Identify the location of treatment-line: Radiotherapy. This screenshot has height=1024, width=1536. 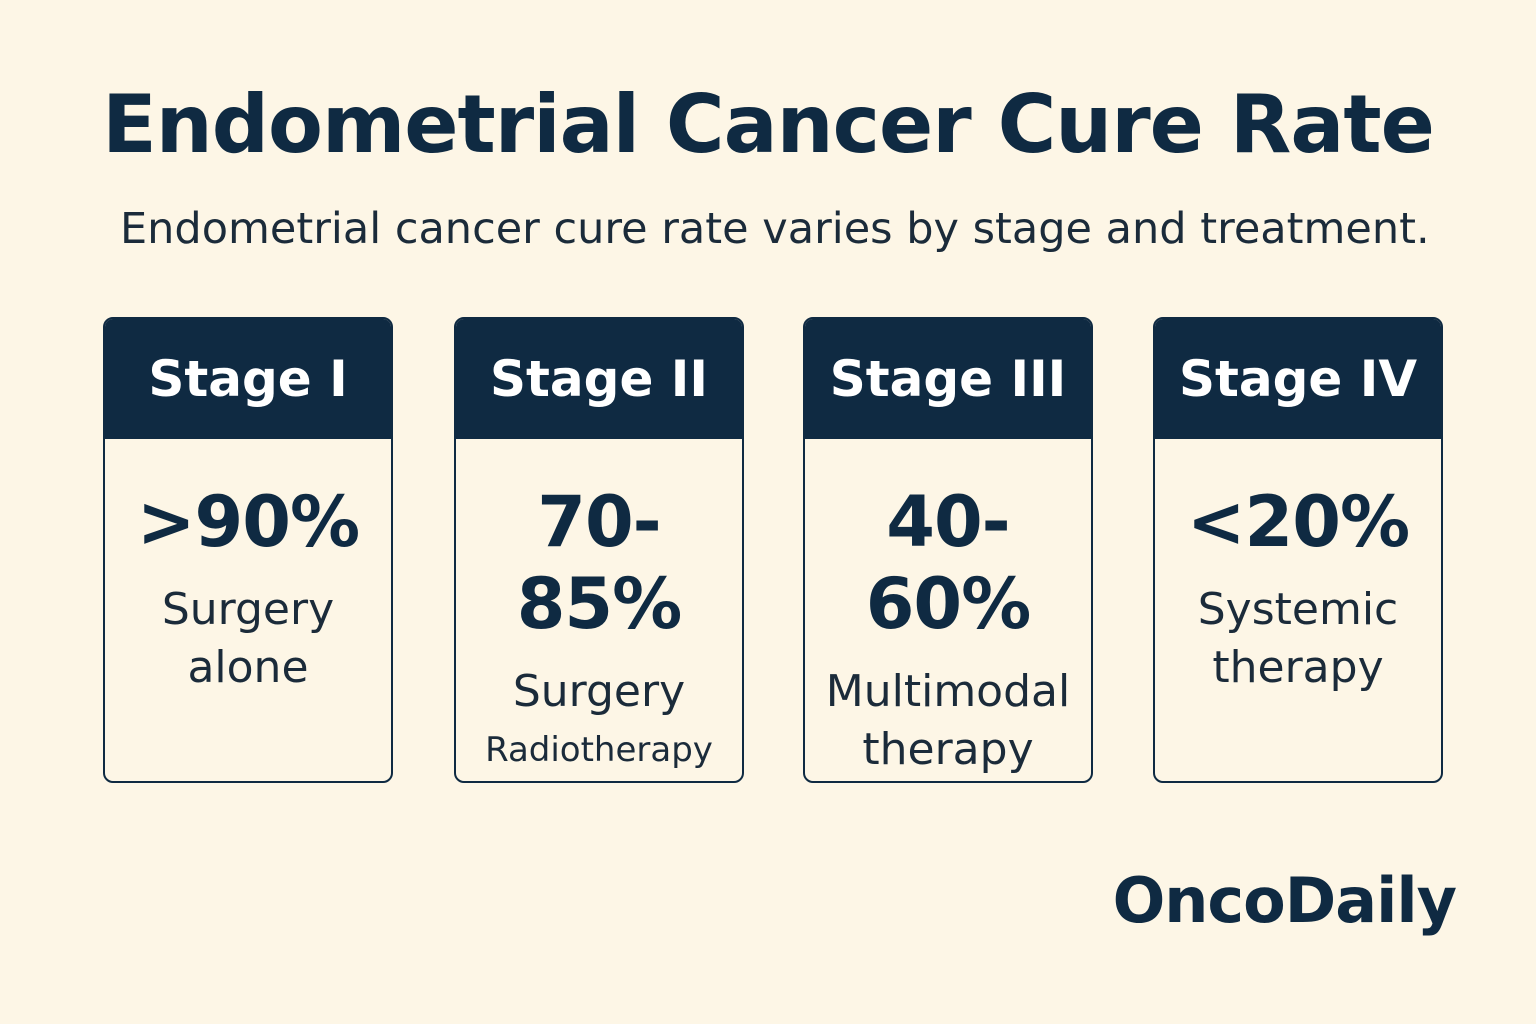
(599, 750).